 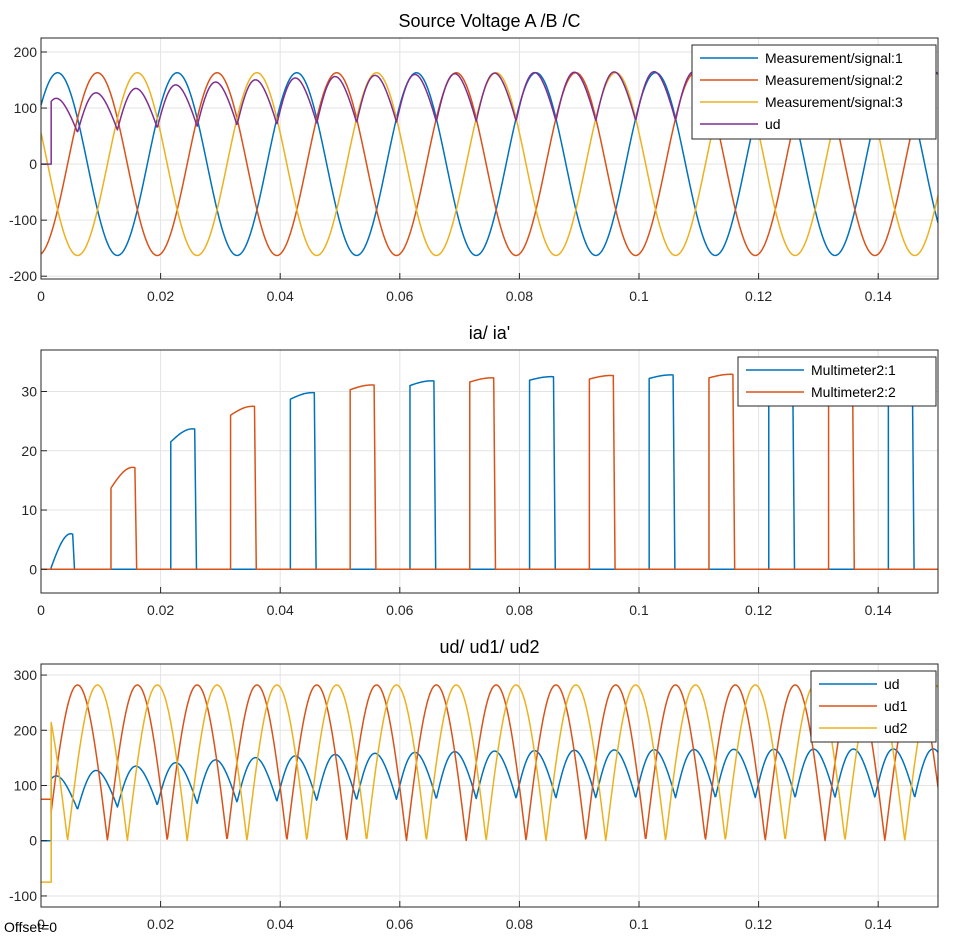 What do you see at coordinates (29, 510) in the screenshot?
I see `current-y-tick-label: 10` at bounding box center [29, 510].